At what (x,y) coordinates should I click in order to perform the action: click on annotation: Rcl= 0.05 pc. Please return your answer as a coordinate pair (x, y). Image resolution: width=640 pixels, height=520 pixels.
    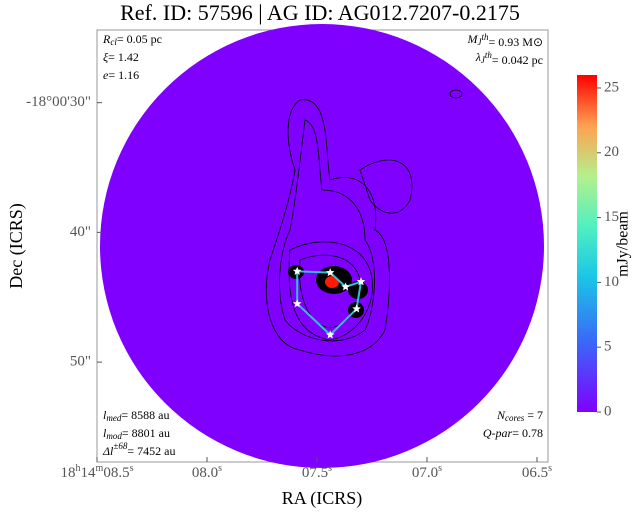
    Looking at the image, I should click on (132, 39).